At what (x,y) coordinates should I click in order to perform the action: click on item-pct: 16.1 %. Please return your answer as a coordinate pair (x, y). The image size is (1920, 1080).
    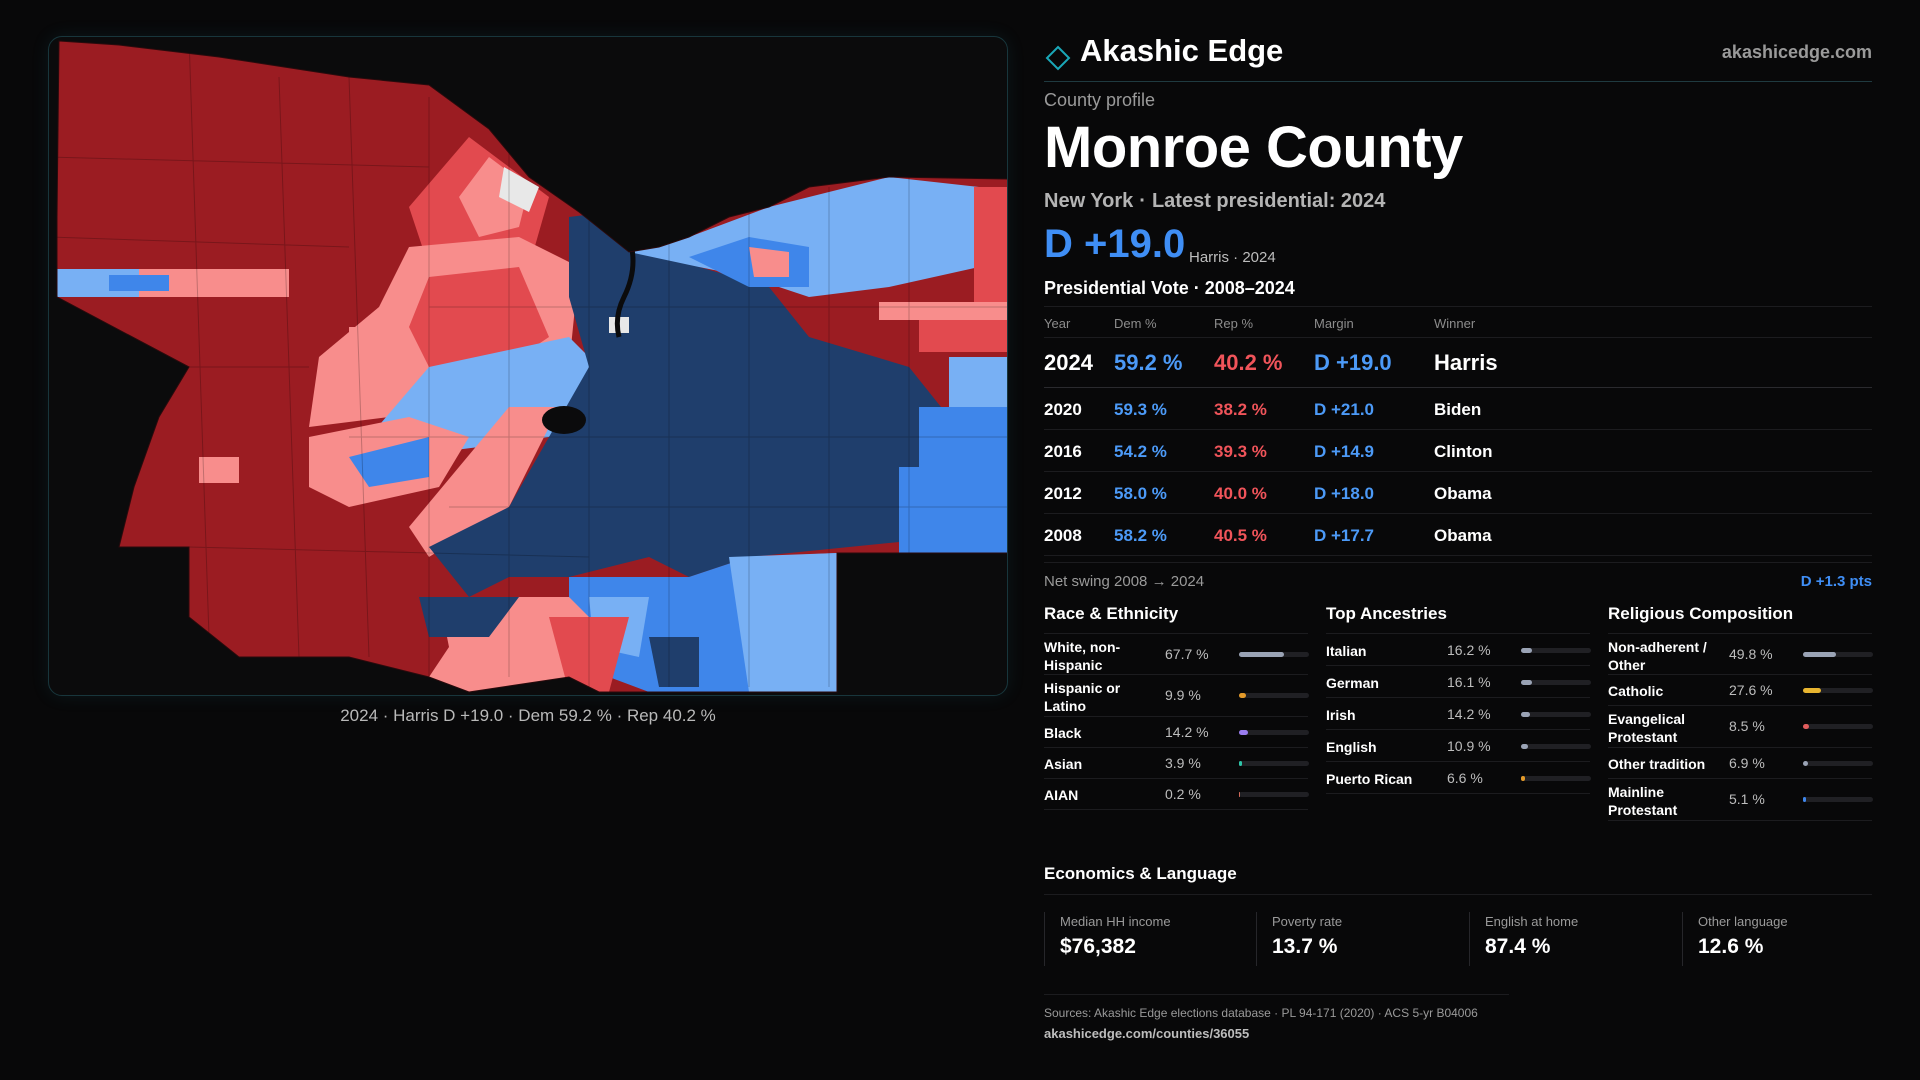
    Looking at the image, I should click on (1469, 682).